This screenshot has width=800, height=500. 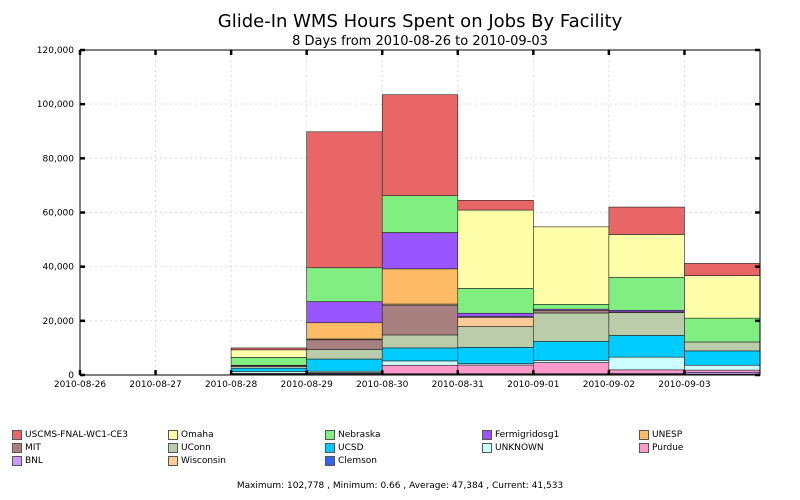 I want to click on legend-item: UNESP, so click(x=714, y=434).